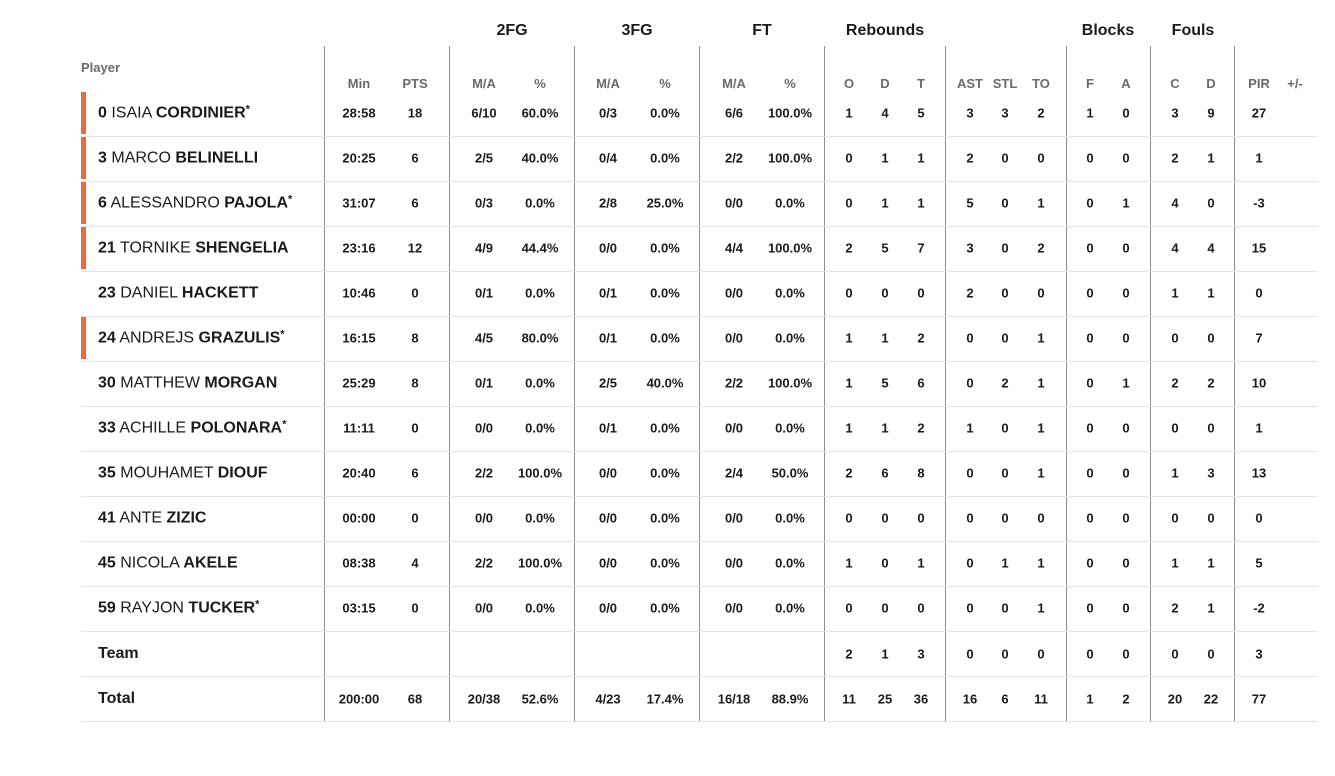 The height and width of the screenshot is (776, 1335). I want to click on cell-t: 1, so click(921, 563).